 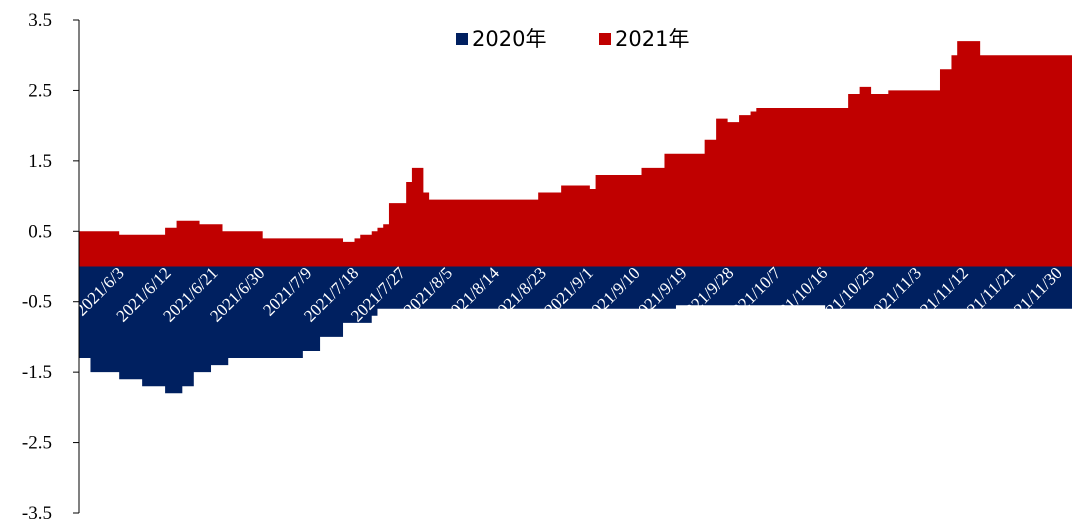 I want to click on y-axis: 3.5 2.5 1.5 0.5 -0.5 -1.5 -2.5 -3.5, so click(x=51, y=266).